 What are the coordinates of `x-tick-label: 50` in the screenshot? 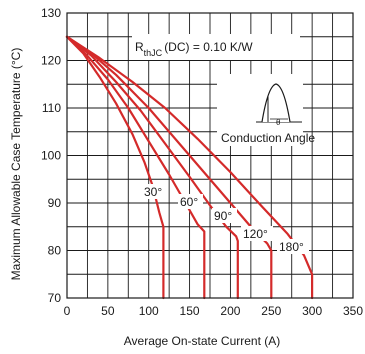 It's located at (108, 311).